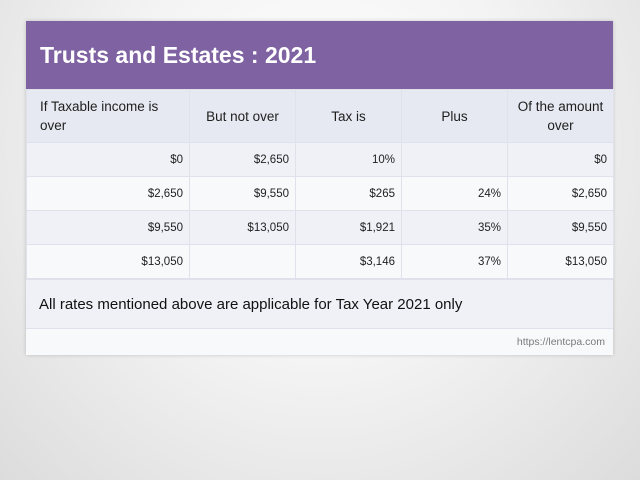 Image resolution: width=640 pixels, height=480 pixels. Describe the element at coordinates (242, 193) in the screenshot. I see `cell-not-over: $9,550` at that location.